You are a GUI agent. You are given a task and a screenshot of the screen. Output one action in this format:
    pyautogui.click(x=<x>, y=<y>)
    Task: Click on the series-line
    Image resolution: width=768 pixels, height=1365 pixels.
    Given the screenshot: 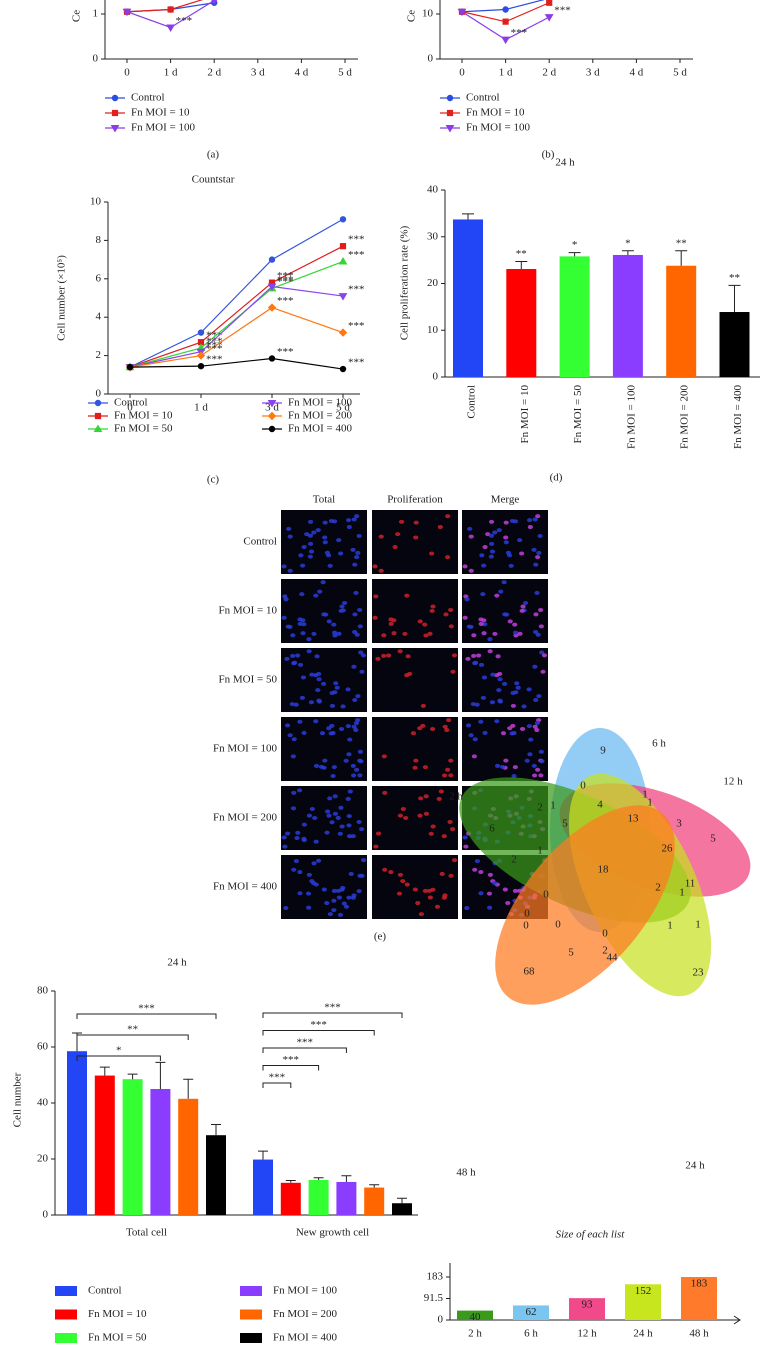 What is the action you would take?
    pyautogui.click(x=236, y=306)
    